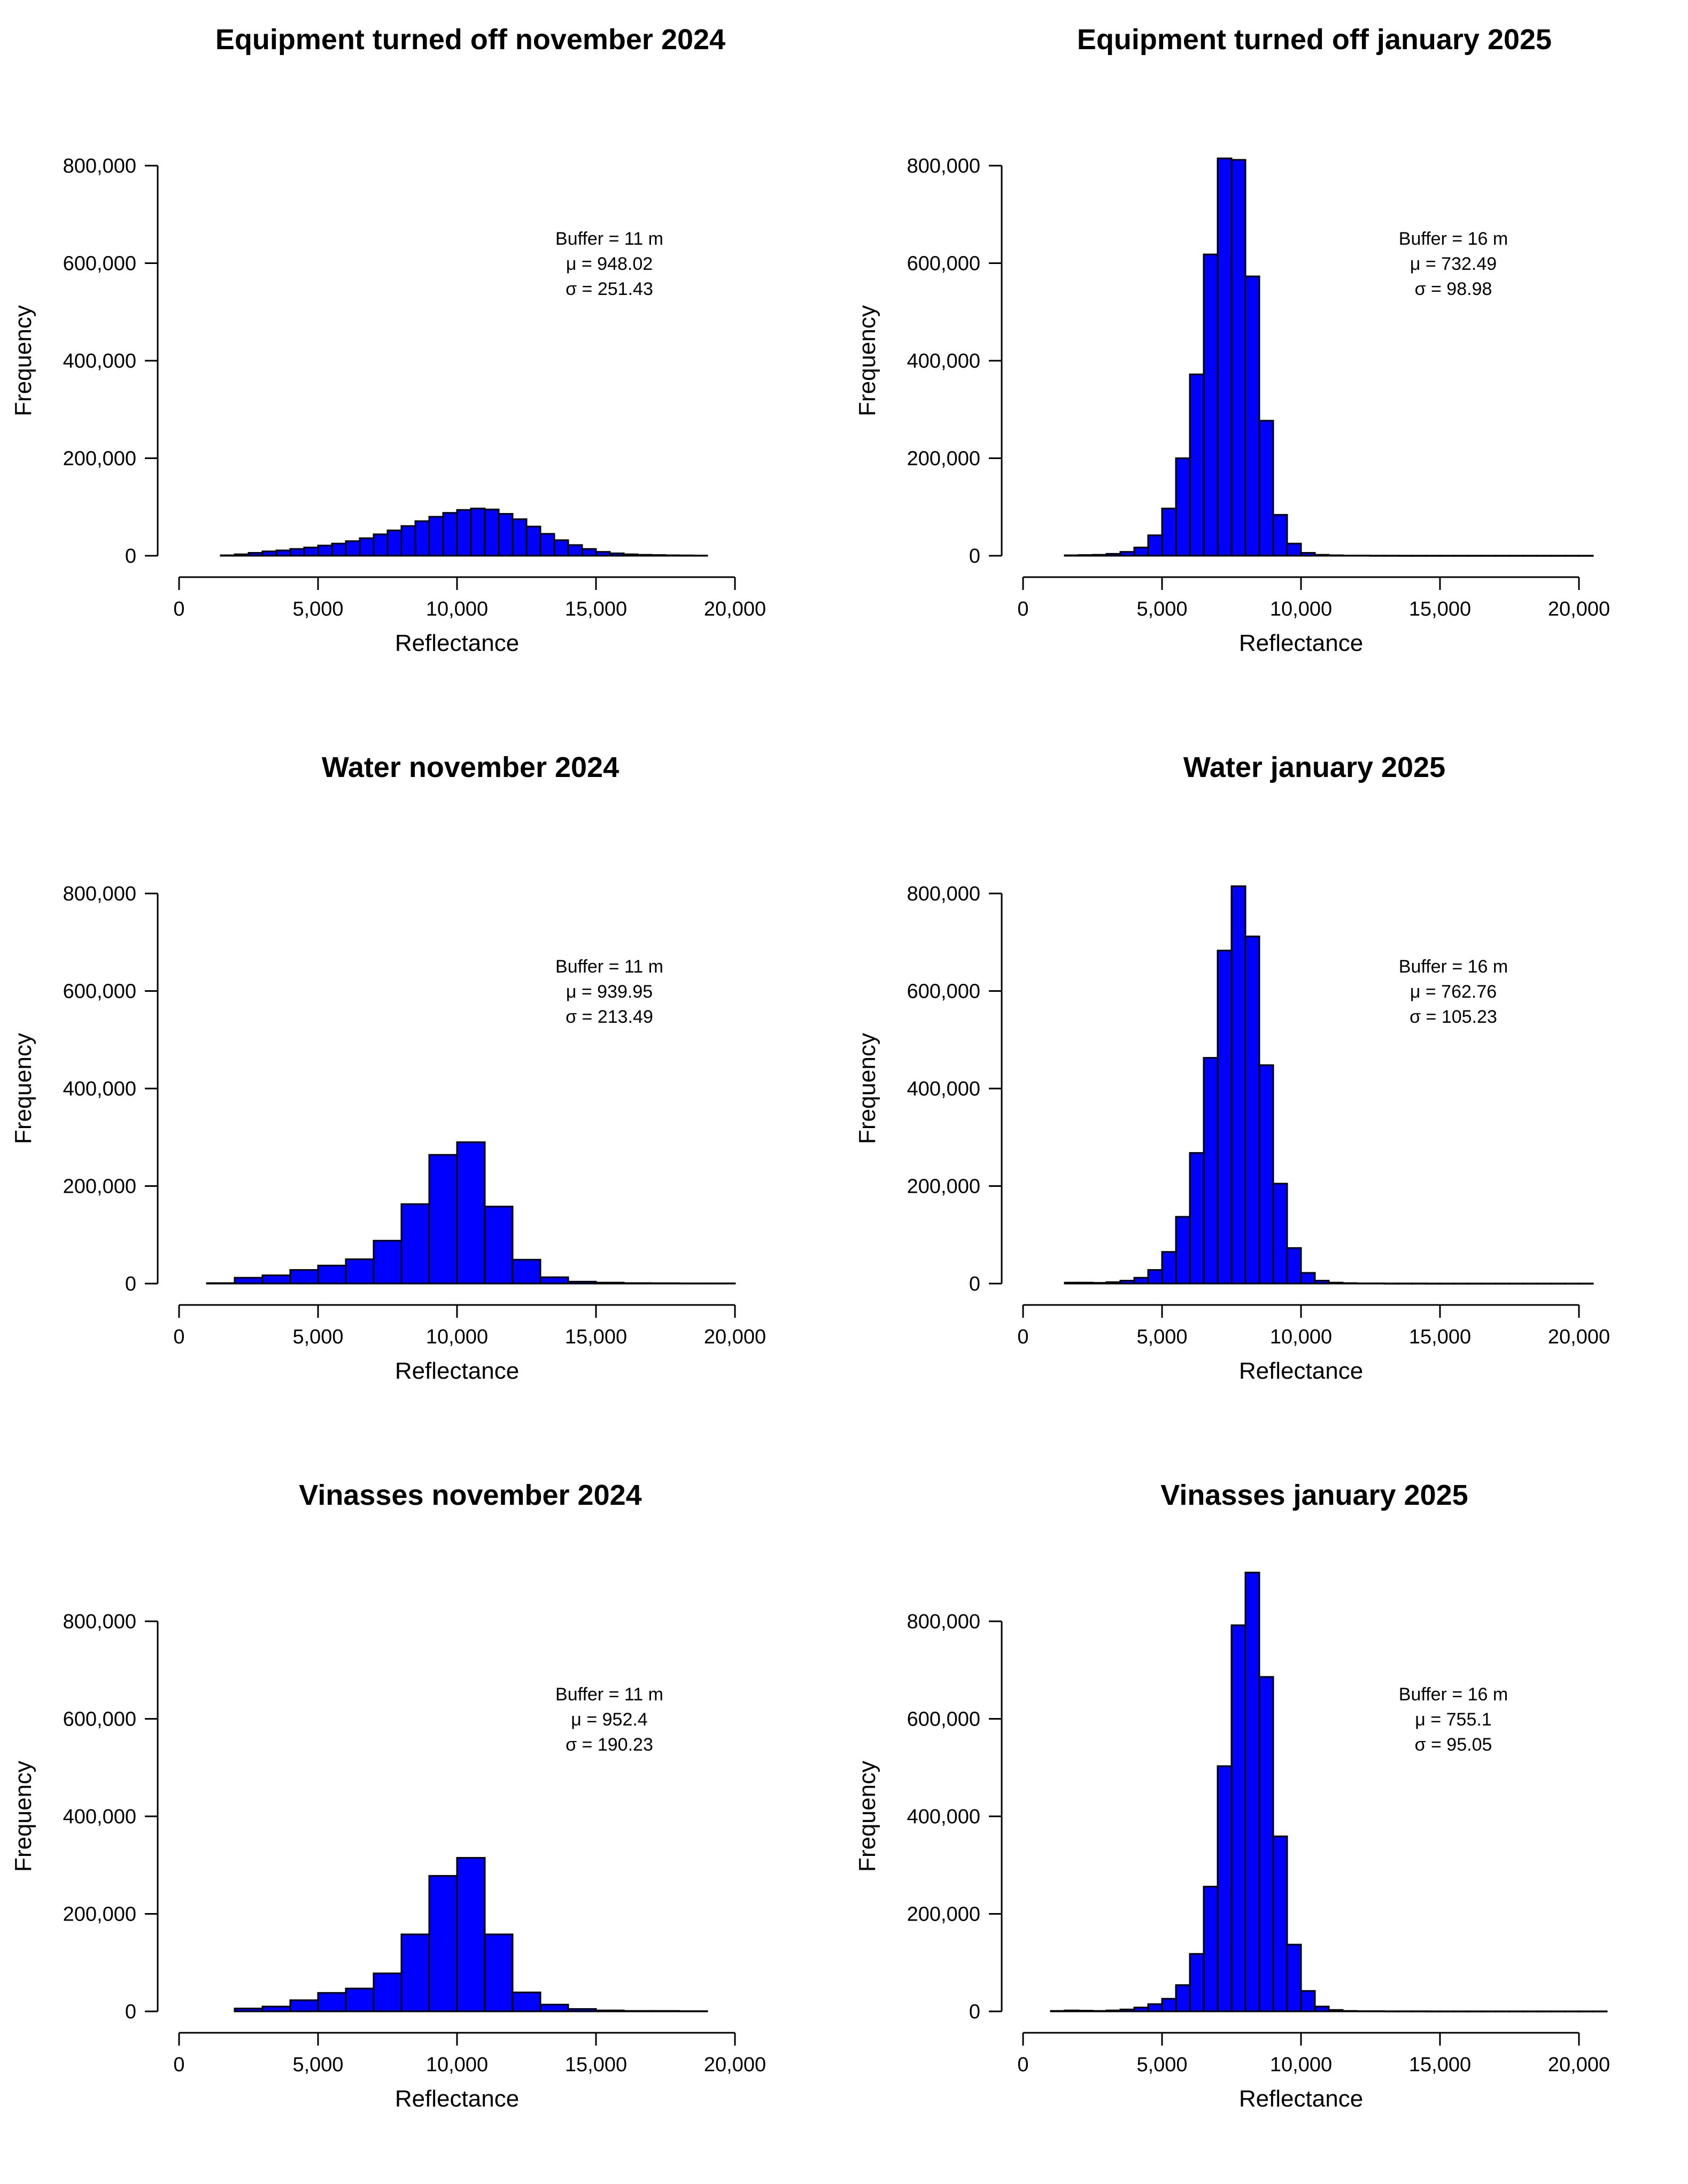 The image size is (1688, 2184). I want to click on stats-annotation: Buffer = 16 m μ = 732.49 σ = 98.98, so click(1453, 264).